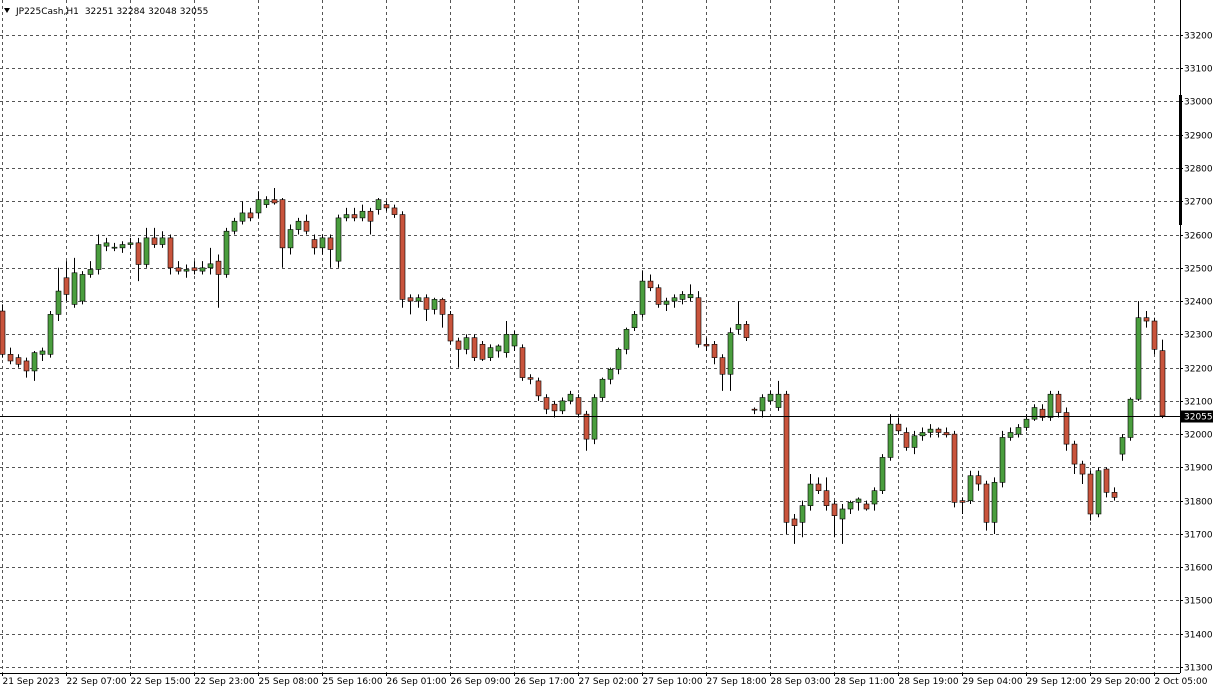 This screenshot has width=1218, height=691. What do you see at coordinates (1198, 503) in the screenshot?
I see `y-tick-label: 31800` at bounding box center [1198, 503].